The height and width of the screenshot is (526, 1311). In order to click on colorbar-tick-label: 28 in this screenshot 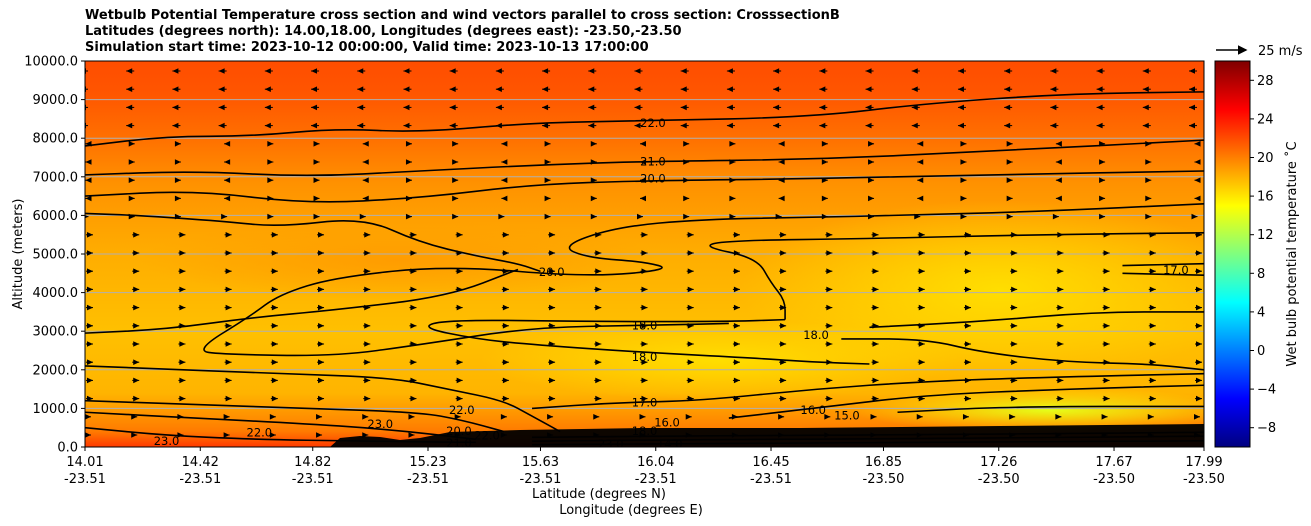, I will do `click(1265, 81)`.